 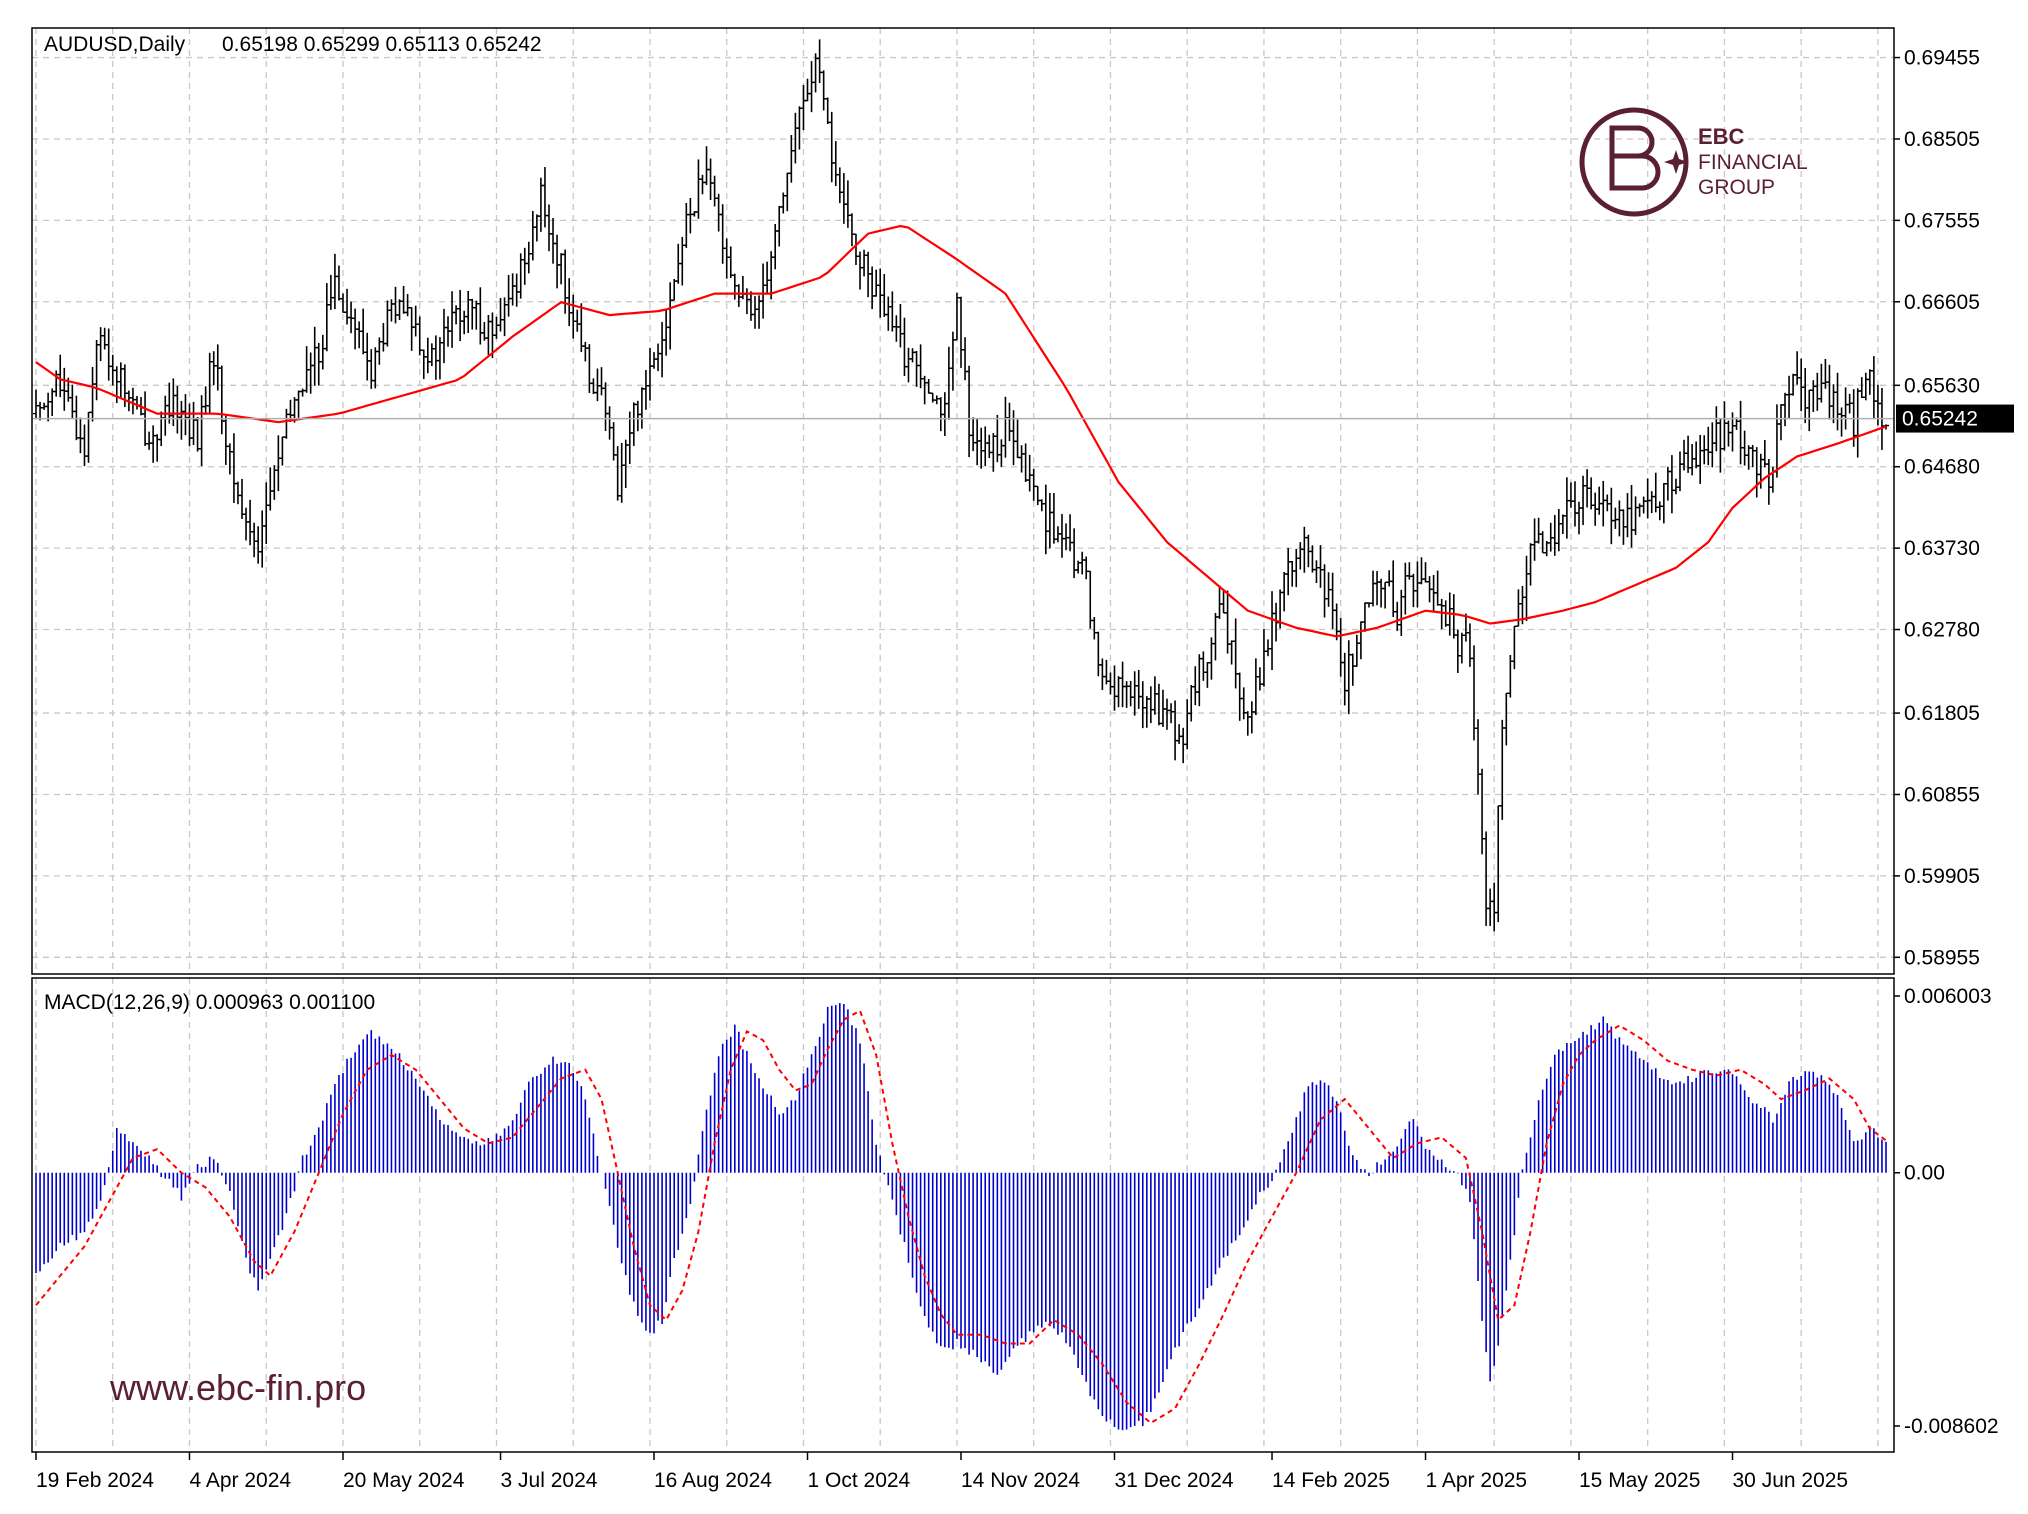 What do you see at coordinates (1942, 630) in the screenshot?
I see `price-tick-label: 0.62780` at bounding box center [1942, 630].